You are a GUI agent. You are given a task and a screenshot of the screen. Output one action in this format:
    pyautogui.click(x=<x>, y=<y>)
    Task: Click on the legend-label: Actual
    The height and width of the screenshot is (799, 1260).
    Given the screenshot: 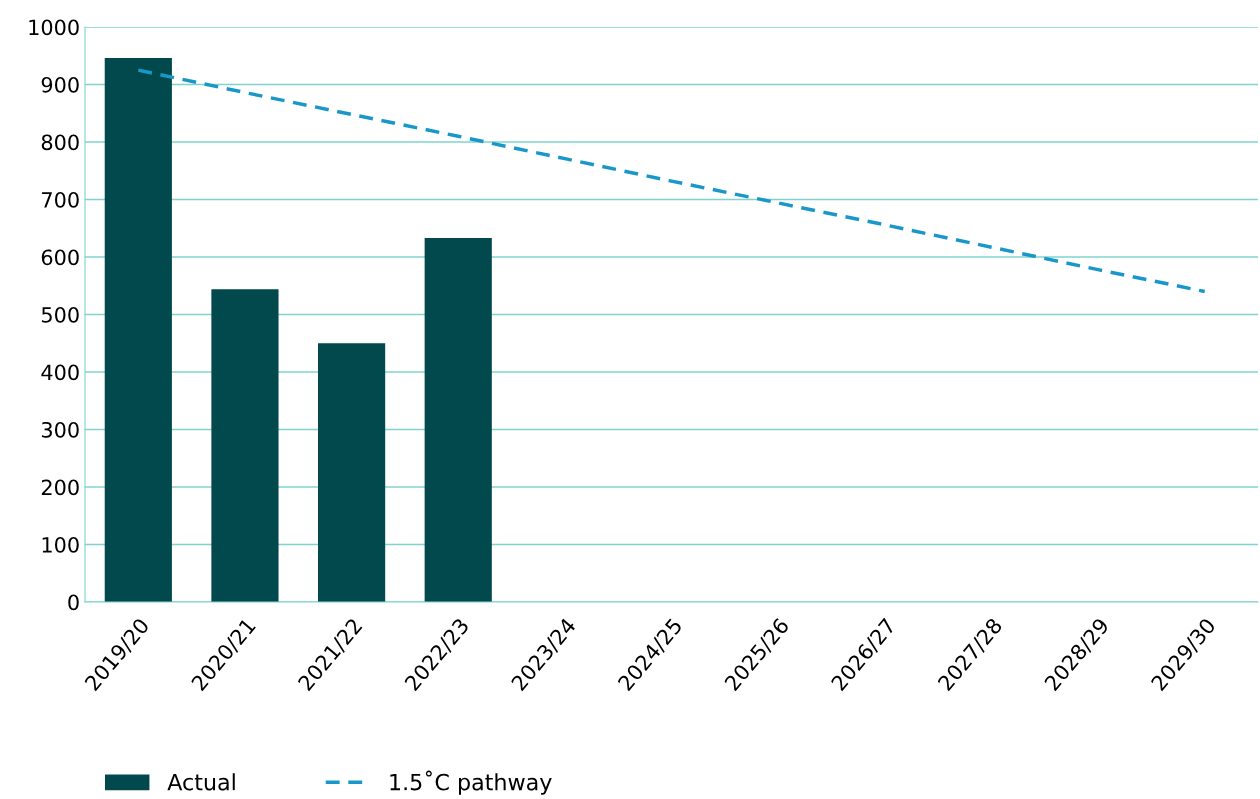 What is the action you would take?
    pyautogui.click(x=201, y=782)
    